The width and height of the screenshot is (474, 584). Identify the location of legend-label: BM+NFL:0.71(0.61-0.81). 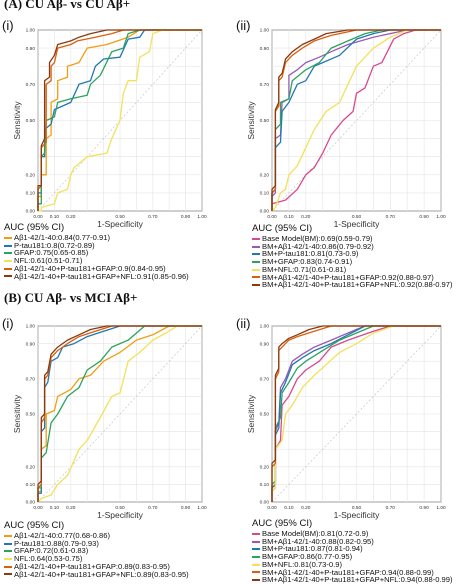
(304, 269).